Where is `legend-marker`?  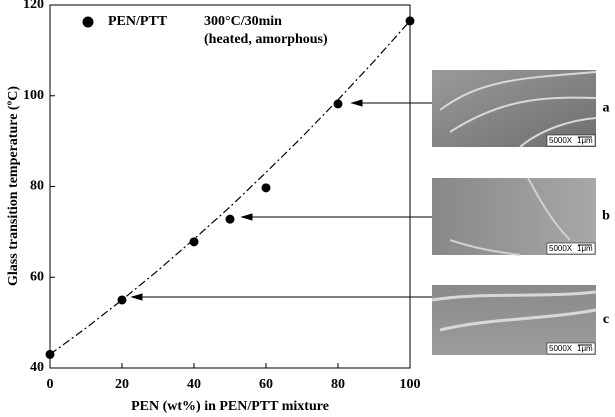
legend-marker is located at coordinates (88, 22).